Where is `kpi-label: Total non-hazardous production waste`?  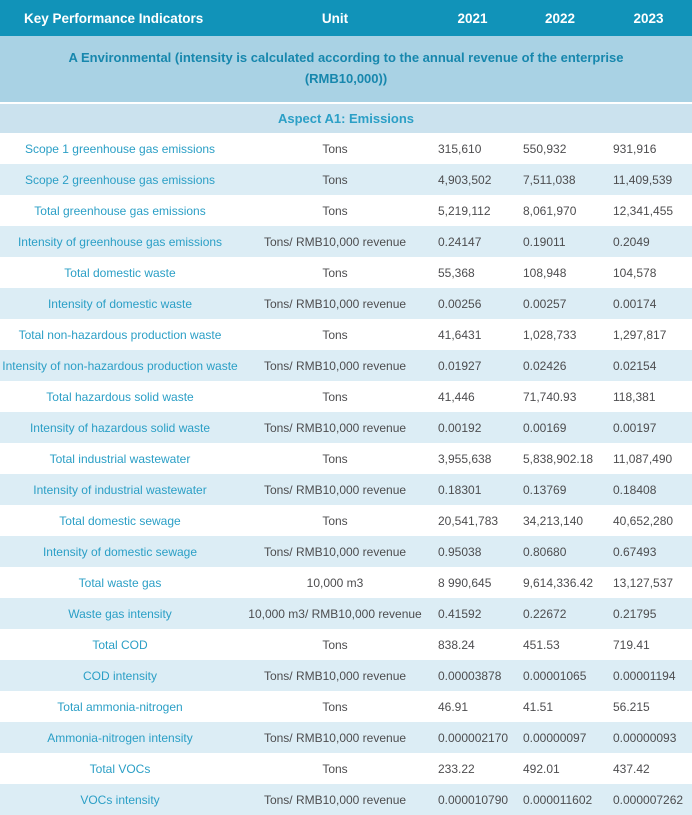
kpi-label: Total non-hazardous production waste is located at coordinates (120, 334).